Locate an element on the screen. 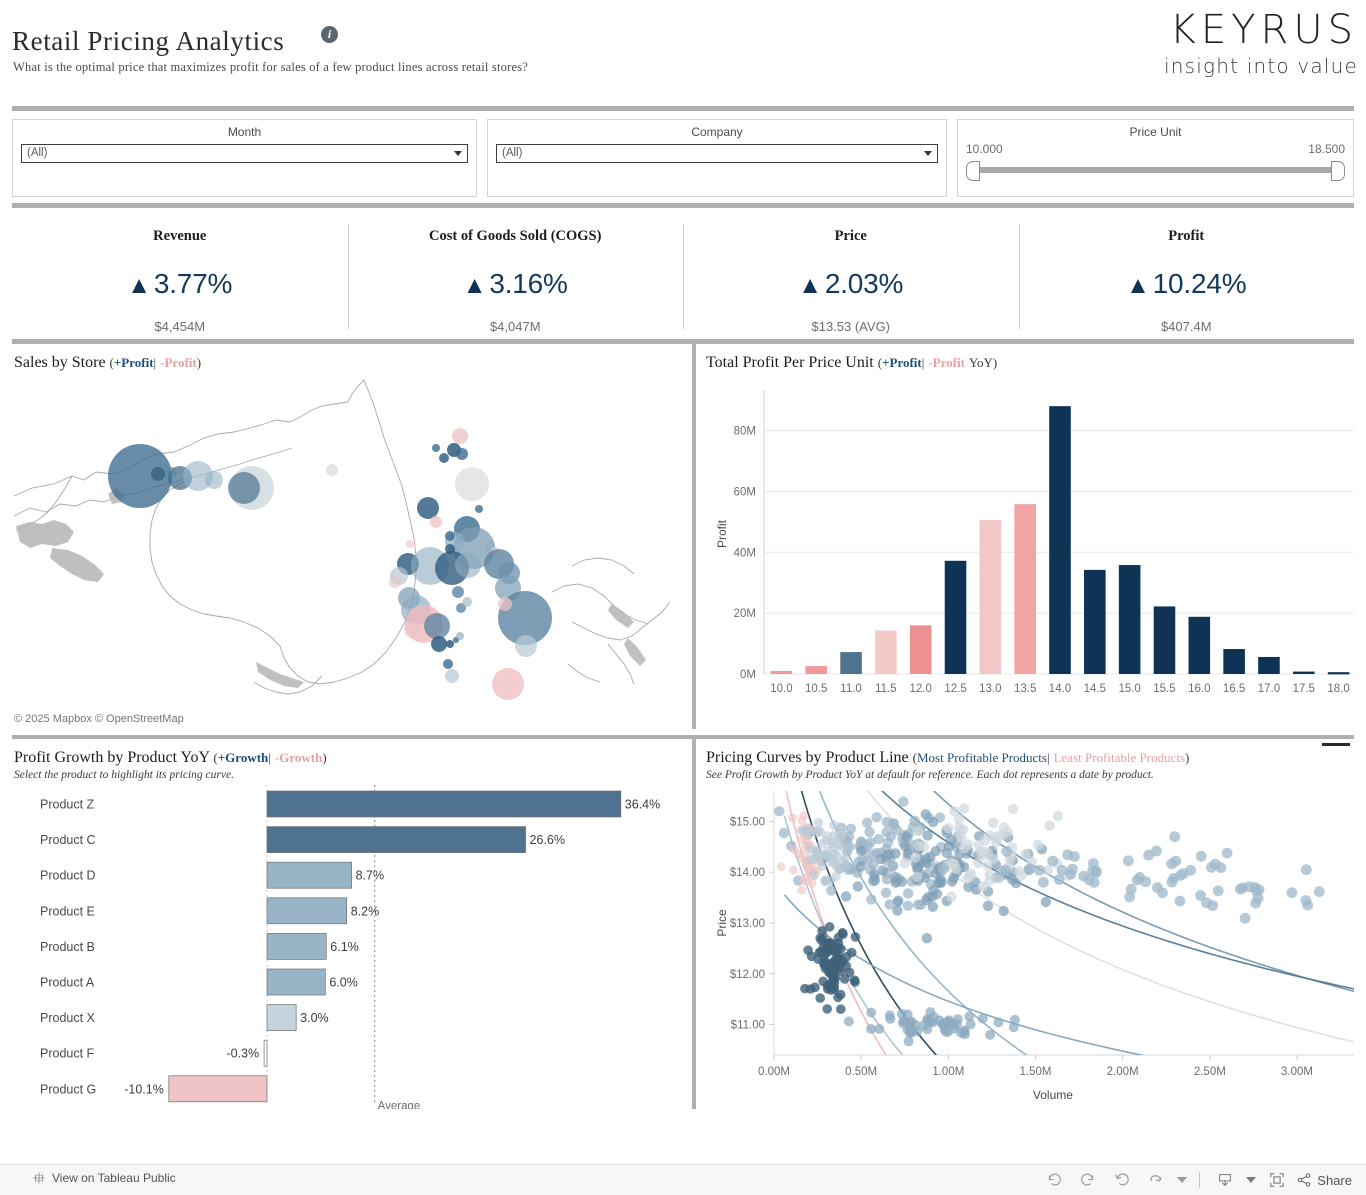  category-label: Product F is located at coordinates (67, 1054).